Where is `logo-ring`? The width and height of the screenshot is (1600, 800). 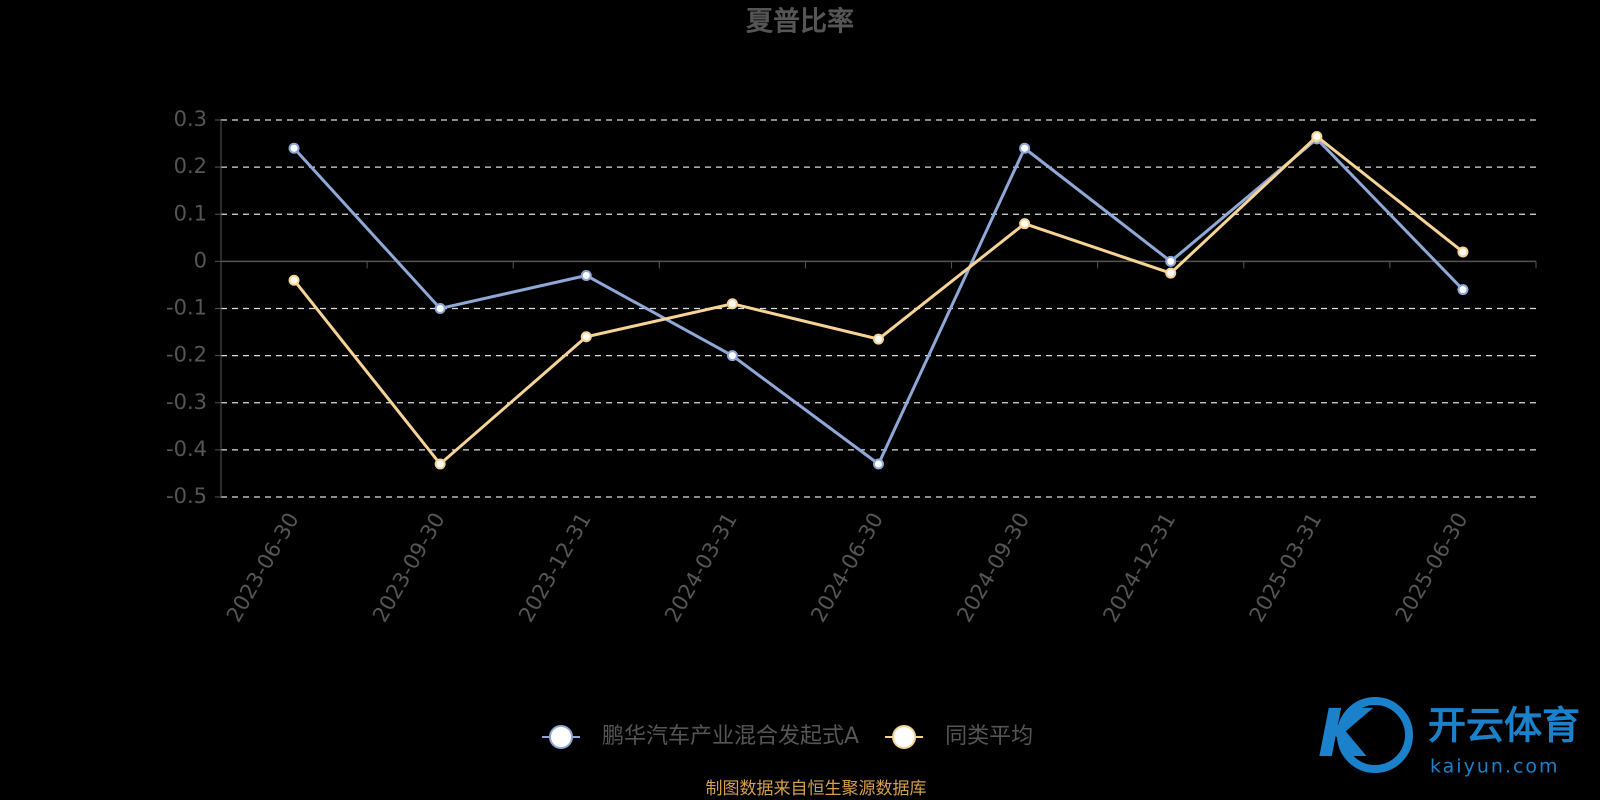
logo-ring is located at coordinates (1375, 735).